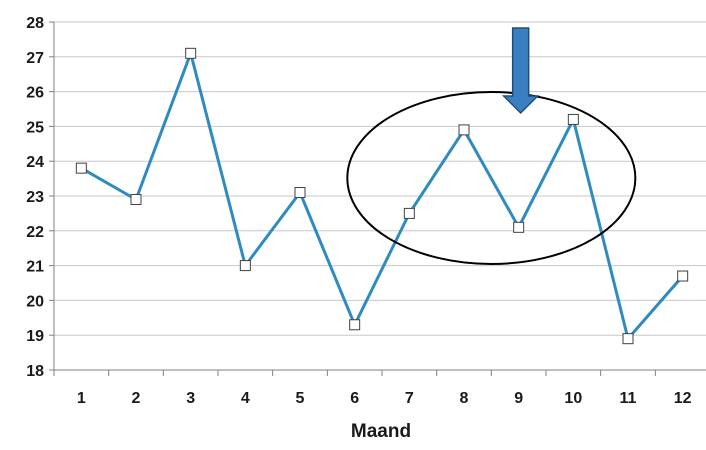  I want to click on y-tick-label-18: 18, so click(35, 371).